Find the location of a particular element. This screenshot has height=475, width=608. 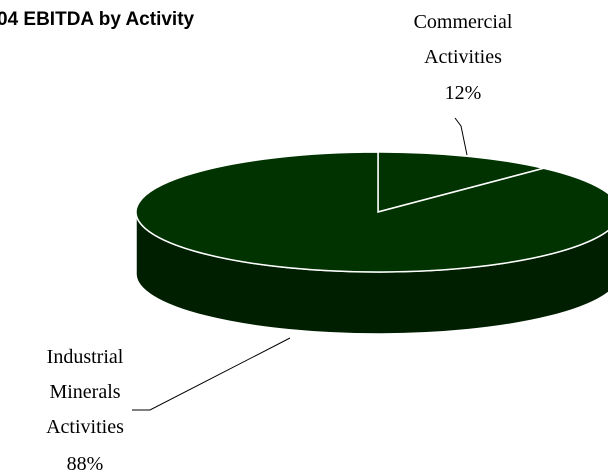

chart-title: 04 EBITDA by Activity is located at coordinates (97, 19).